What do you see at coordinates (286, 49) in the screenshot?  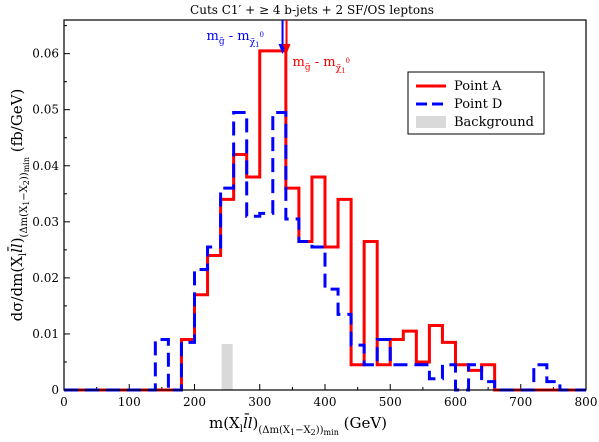 I see `annotation-arrow-head` at bounding box center [286, 49].